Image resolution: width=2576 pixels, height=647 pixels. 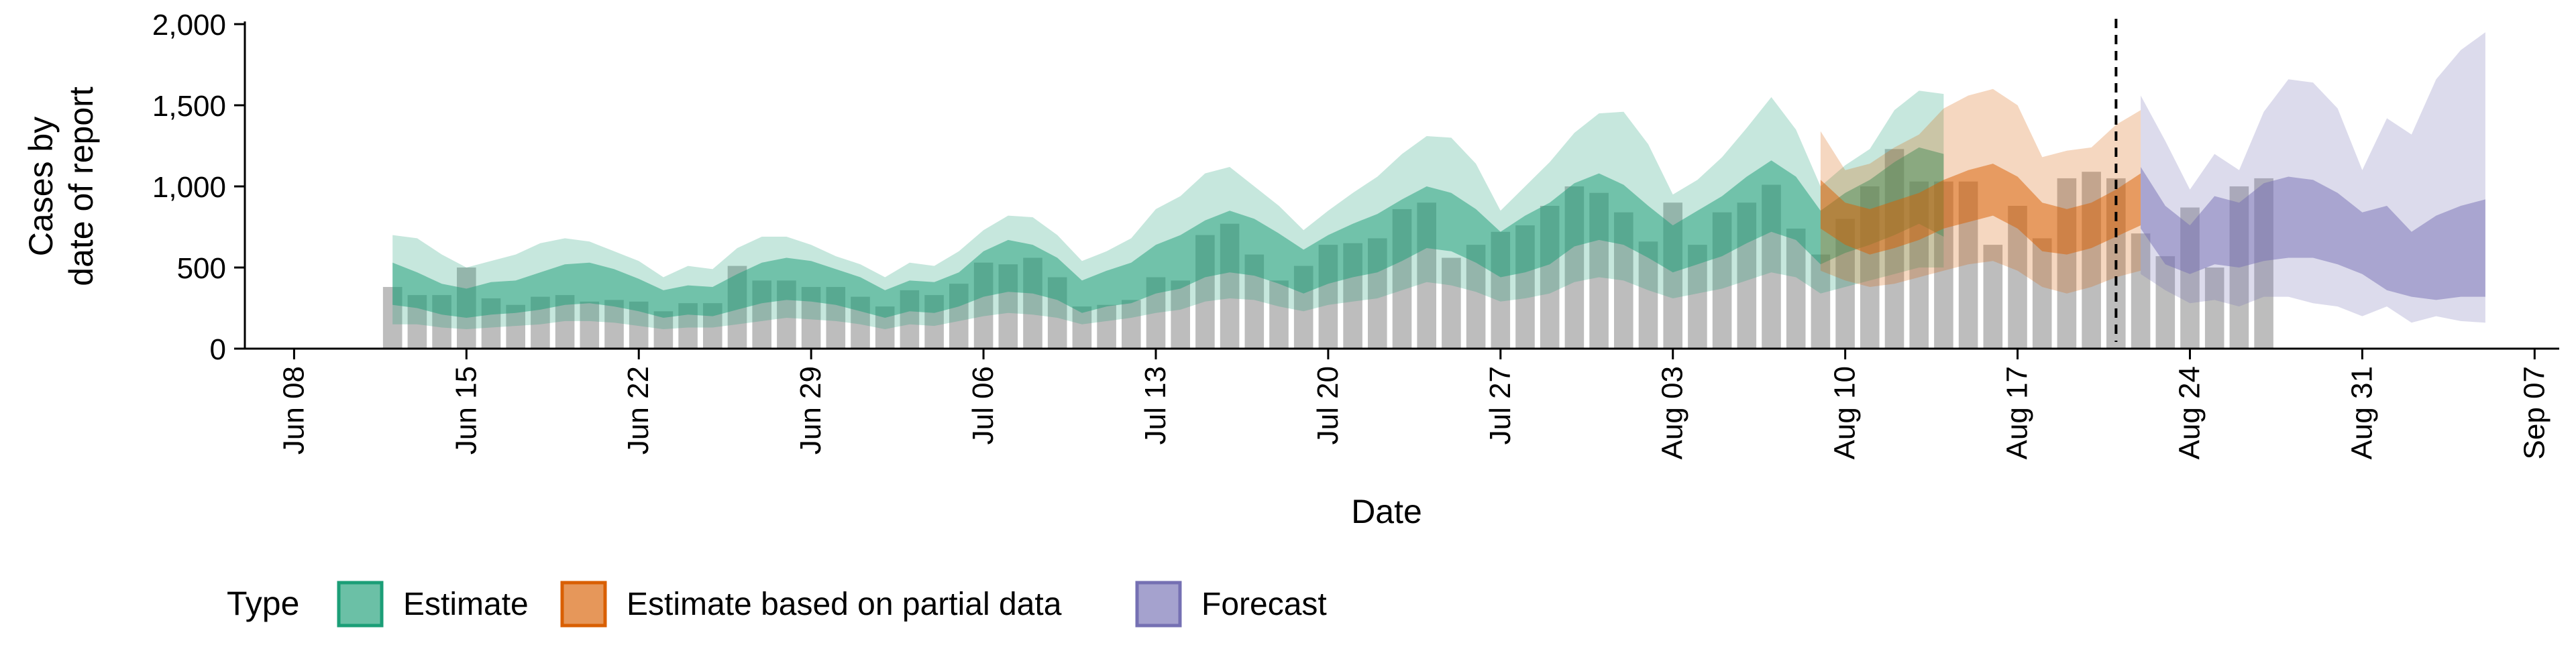 I want to click on legend-label: Forecast, so click(x=1264, y=604).